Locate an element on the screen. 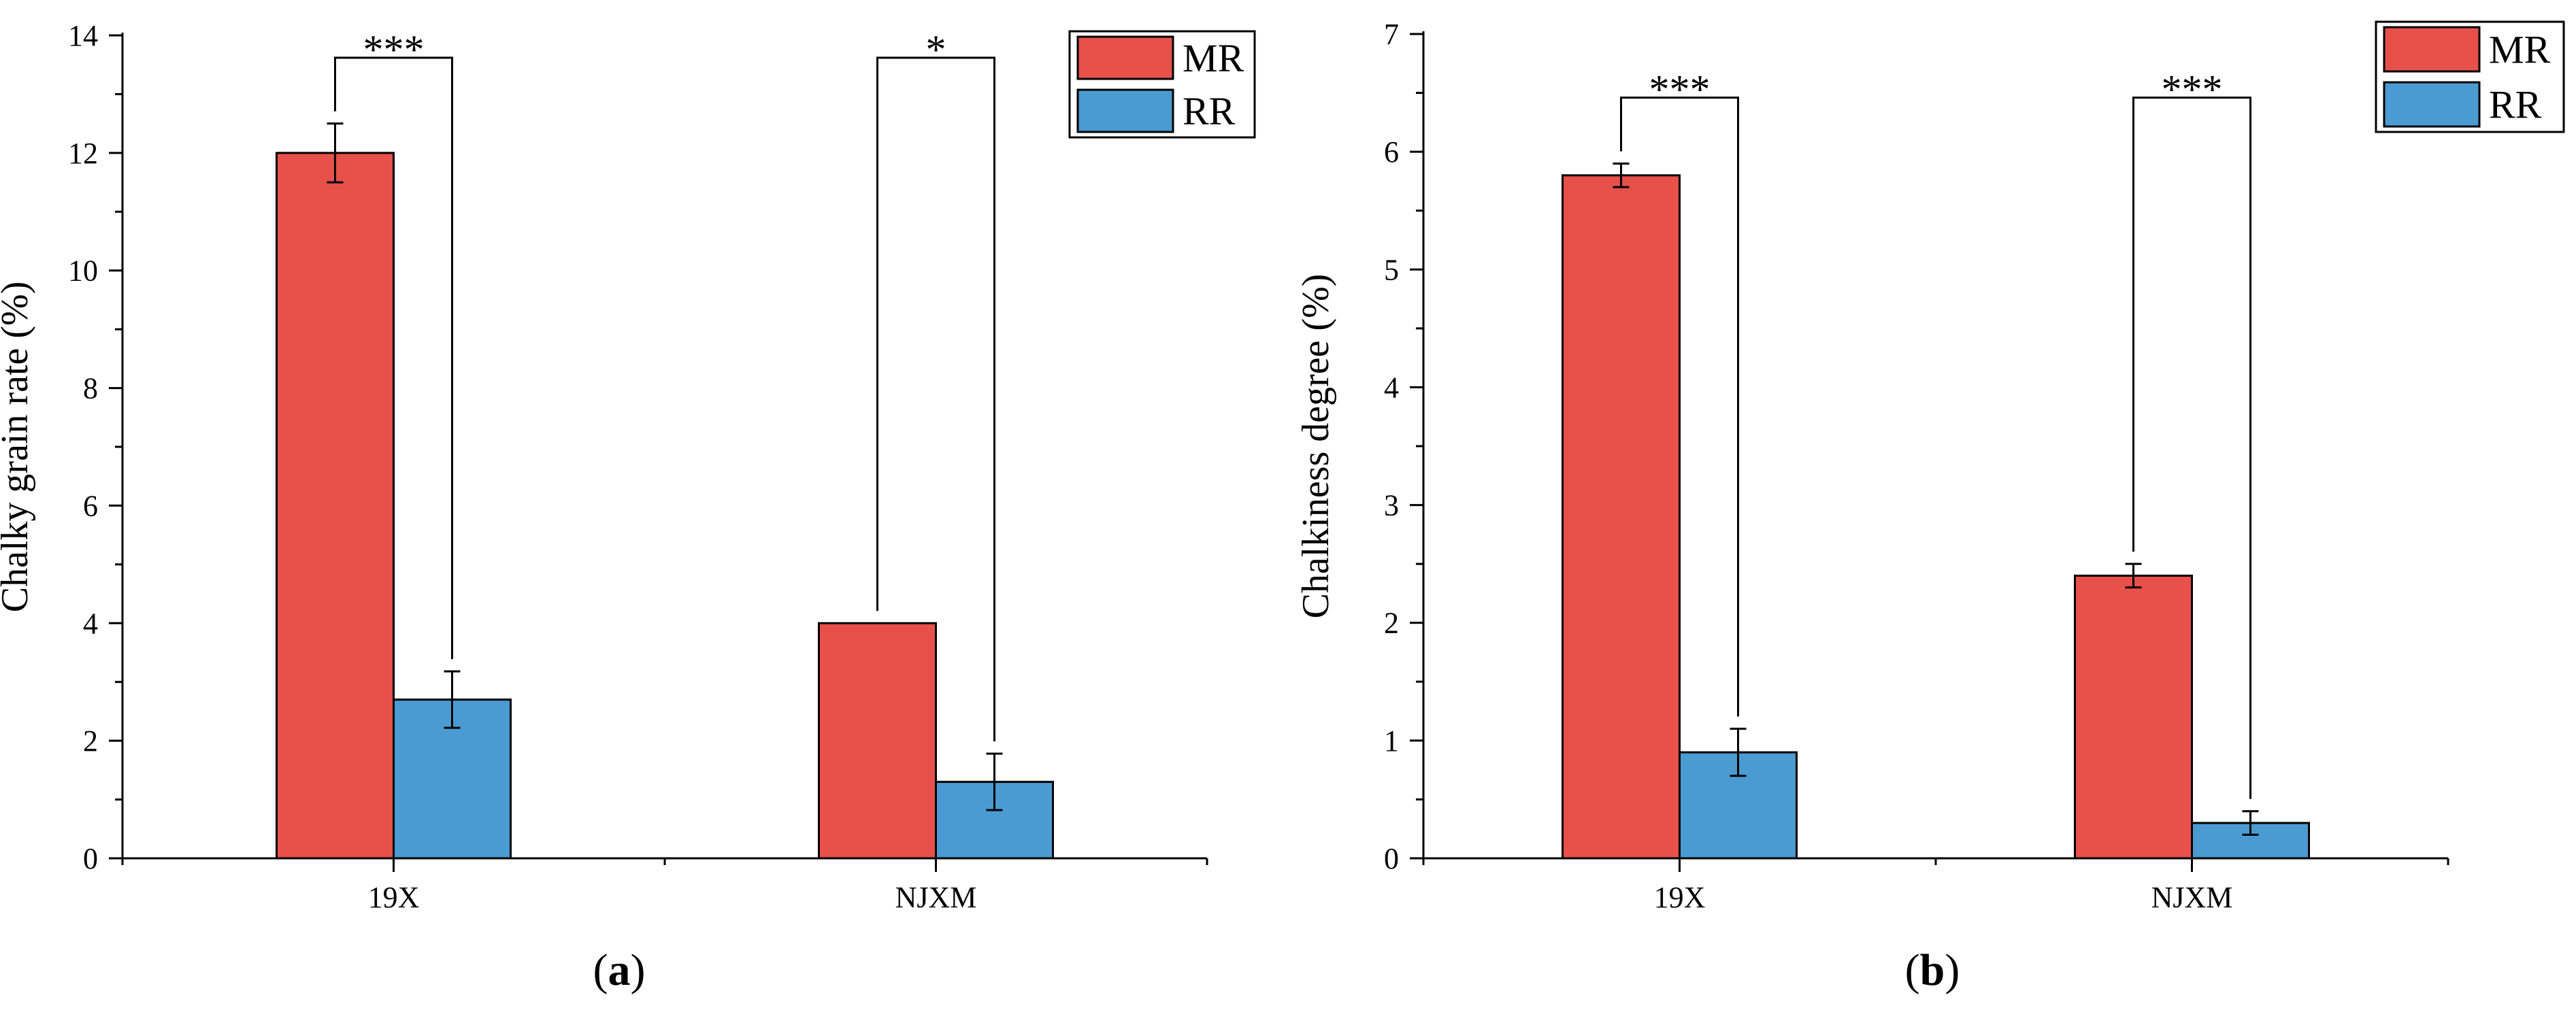 The image size is (2576, 1012). y-axis-title: Chalkiness degree (%) is located at coordinates (1316, 446).